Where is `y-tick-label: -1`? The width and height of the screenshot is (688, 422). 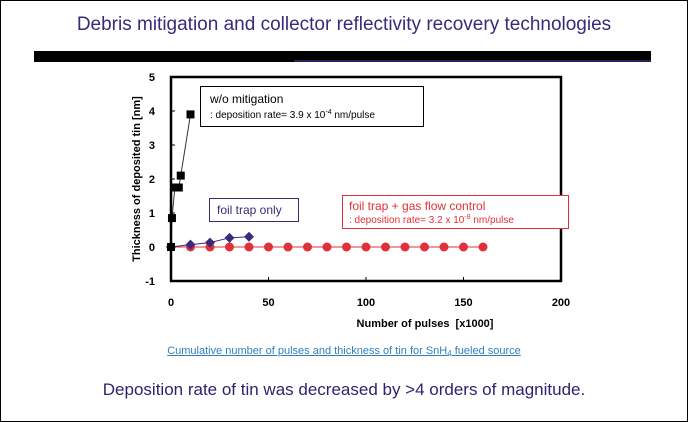 y-tick-label: -1 is located at coordinates (150, 282).